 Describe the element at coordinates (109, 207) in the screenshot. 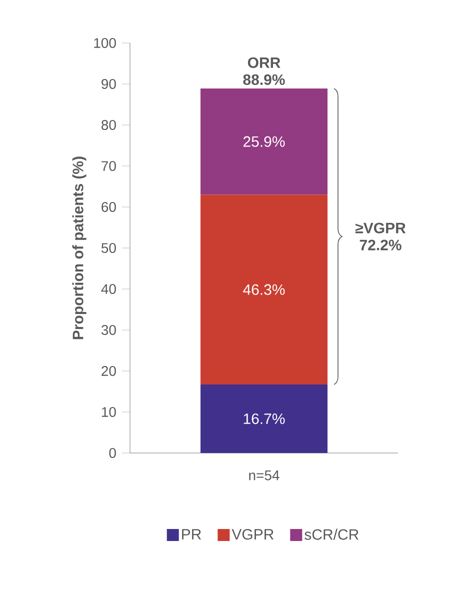

I see `y-tick-label: 60` at that location.